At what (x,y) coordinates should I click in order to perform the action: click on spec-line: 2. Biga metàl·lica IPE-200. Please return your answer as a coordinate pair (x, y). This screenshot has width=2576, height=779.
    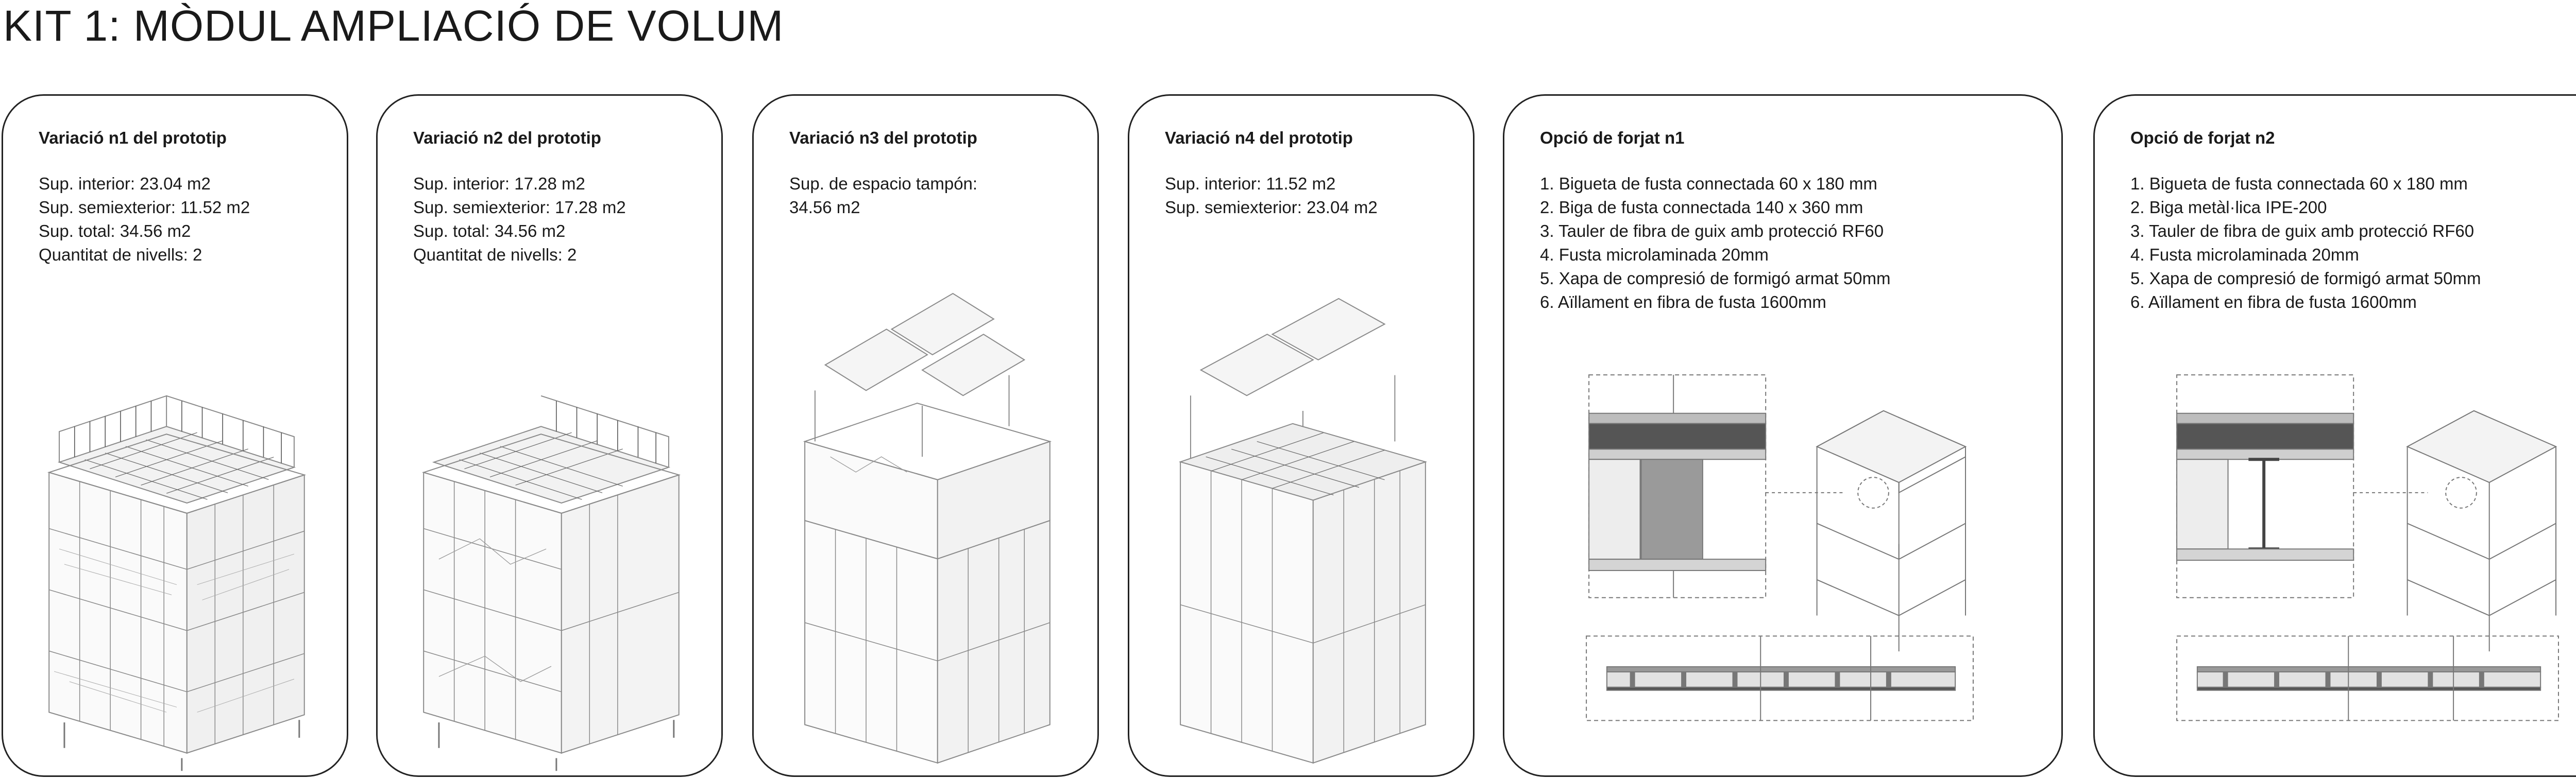
    Looking at the image, I should click on (2228, 207).